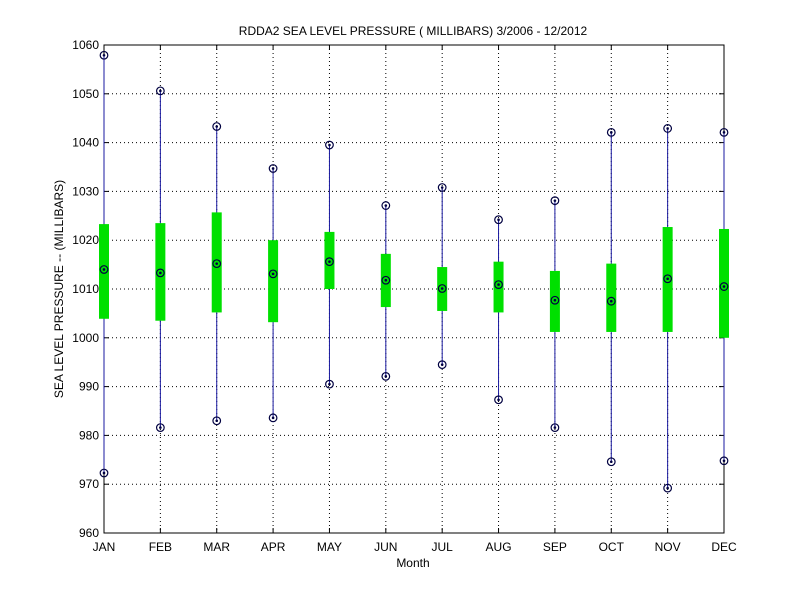 The width and height of the screenshot is (800, 600). I want to click on x-tick-label: AUG, so click(499, 547).